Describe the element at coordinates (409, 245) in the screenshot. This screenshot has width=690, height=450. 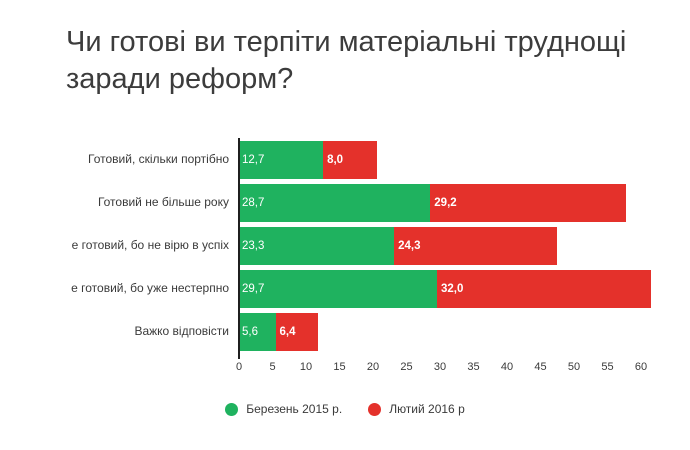
I see `bar-value-label: 24,3` at that location.